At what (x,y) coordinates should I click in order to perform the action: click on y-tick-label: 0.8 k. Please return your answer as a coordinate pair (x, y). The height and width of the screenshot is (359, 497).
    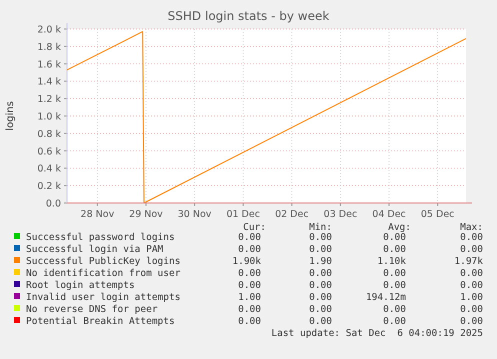
    Looking at the image, I should click on (49, 134).